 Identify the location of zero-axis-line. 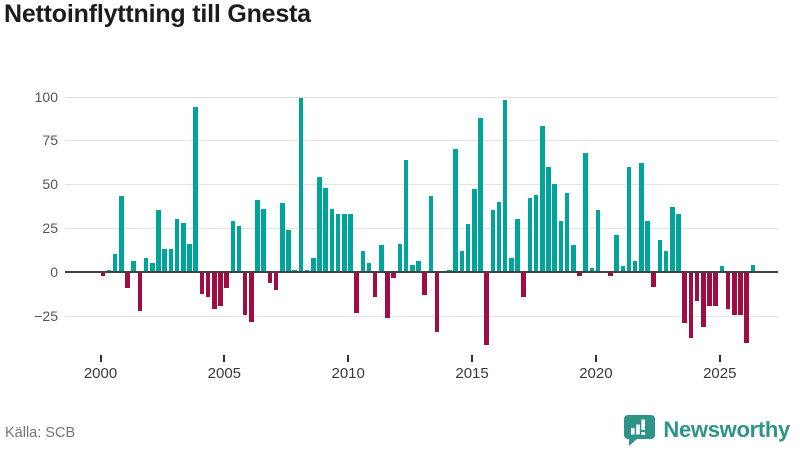
(421, 271).